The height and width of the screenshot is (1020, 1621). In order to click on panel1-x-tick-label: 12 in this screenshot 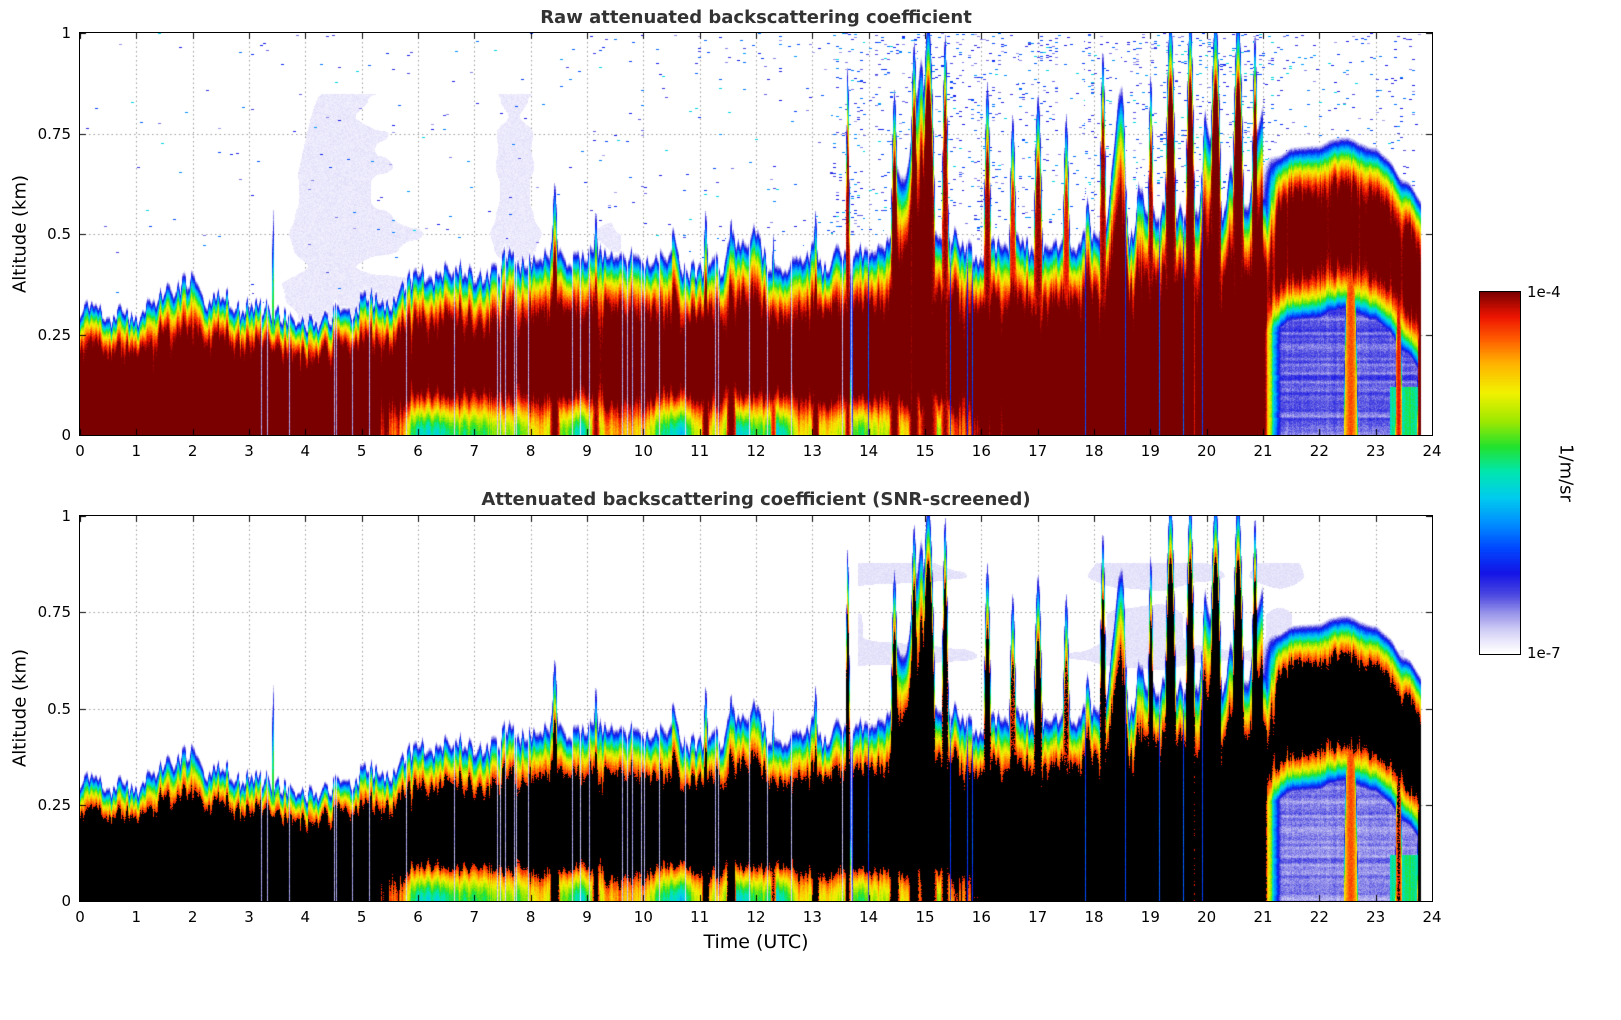, I will do `click(756, 451)`.